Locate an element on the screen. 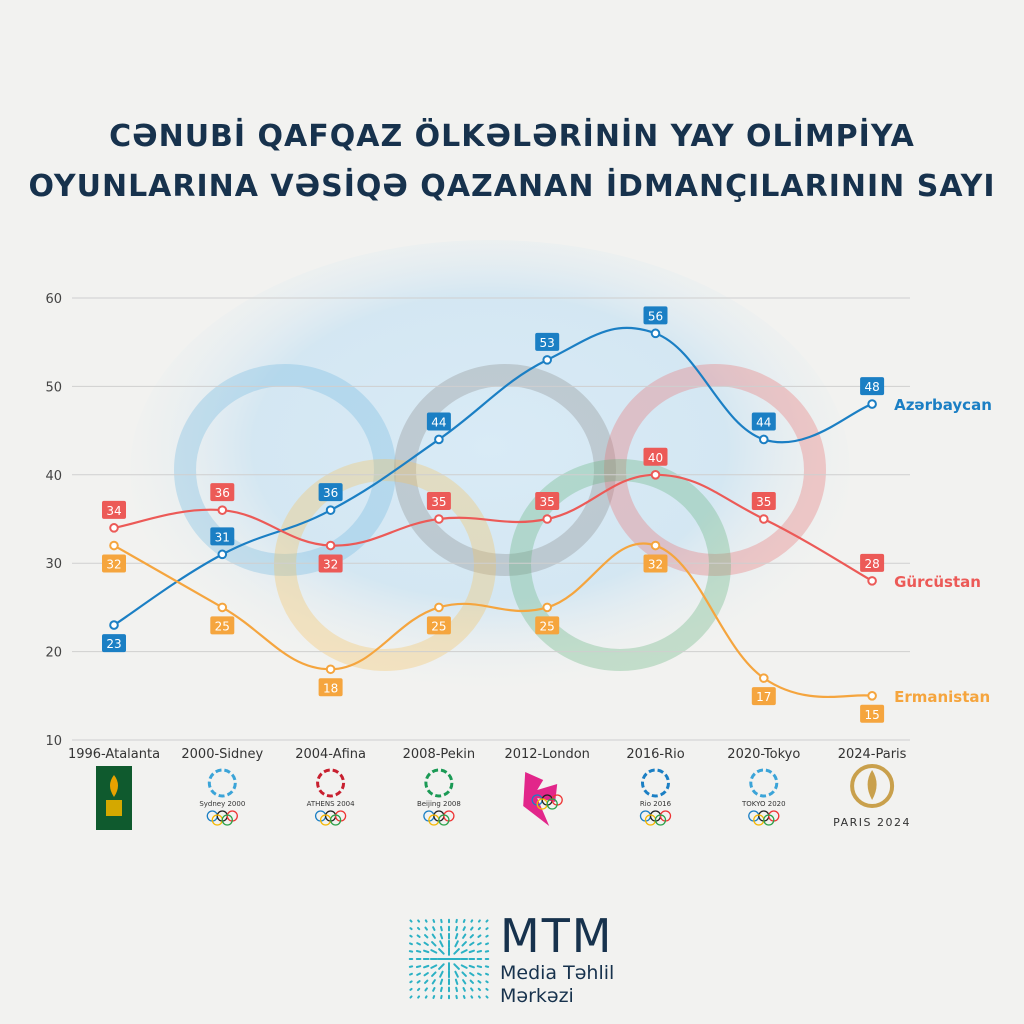 The width and height of the screenshot is (1024, 1024). y-tick-label: 60 is located at coordinates (53, 299).